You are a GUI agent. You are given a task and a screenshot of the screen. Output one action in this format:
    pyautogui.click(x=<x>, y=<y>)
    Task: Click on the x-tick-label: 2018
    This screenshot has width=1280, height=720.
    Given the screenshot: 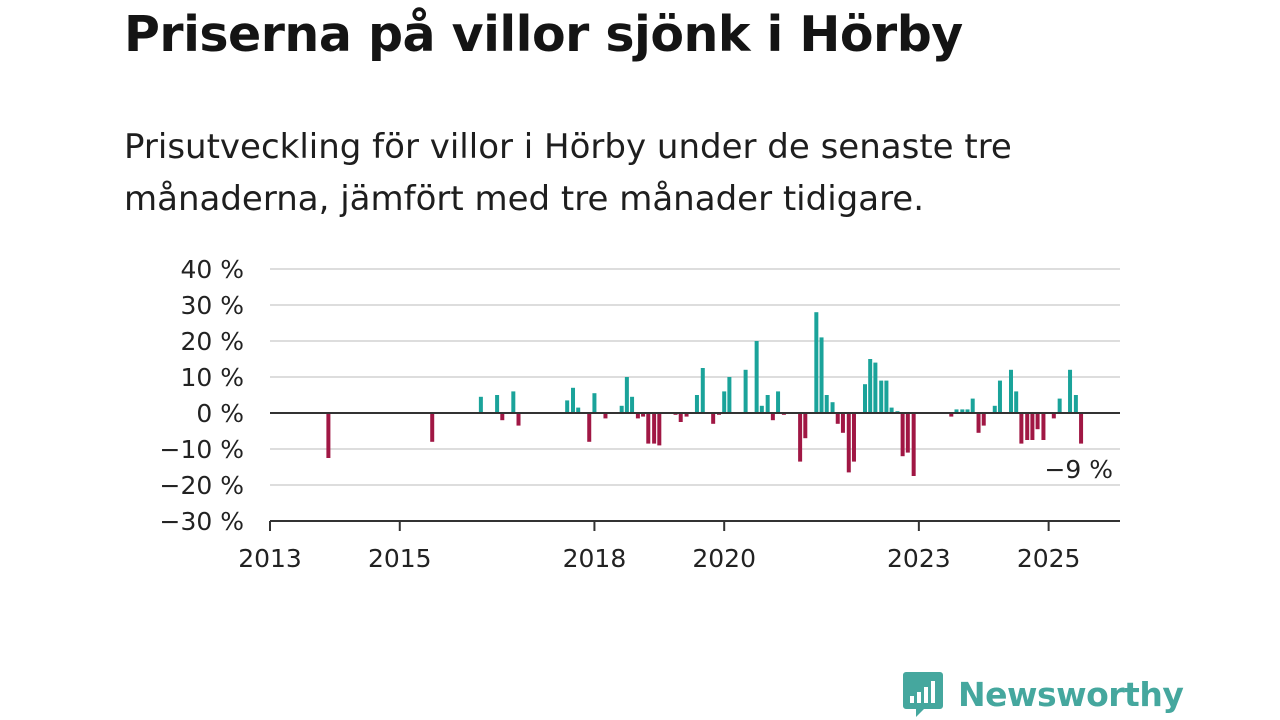 What is the action you would take?
    pyautogui.click(x=595, y=558)
    